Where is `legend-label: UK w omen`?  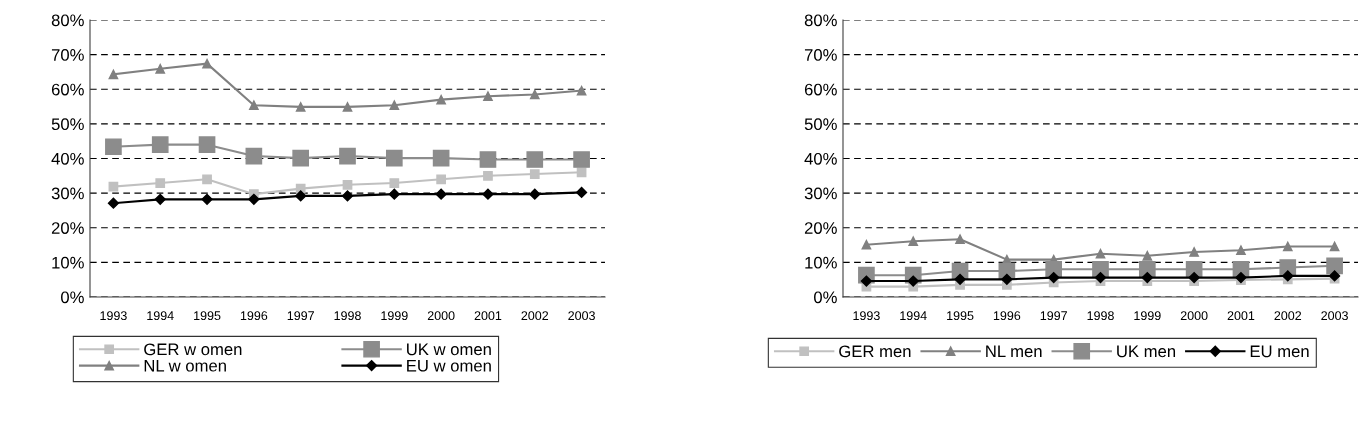
legend-label: UK w omen is located at coordinates (449, 349).